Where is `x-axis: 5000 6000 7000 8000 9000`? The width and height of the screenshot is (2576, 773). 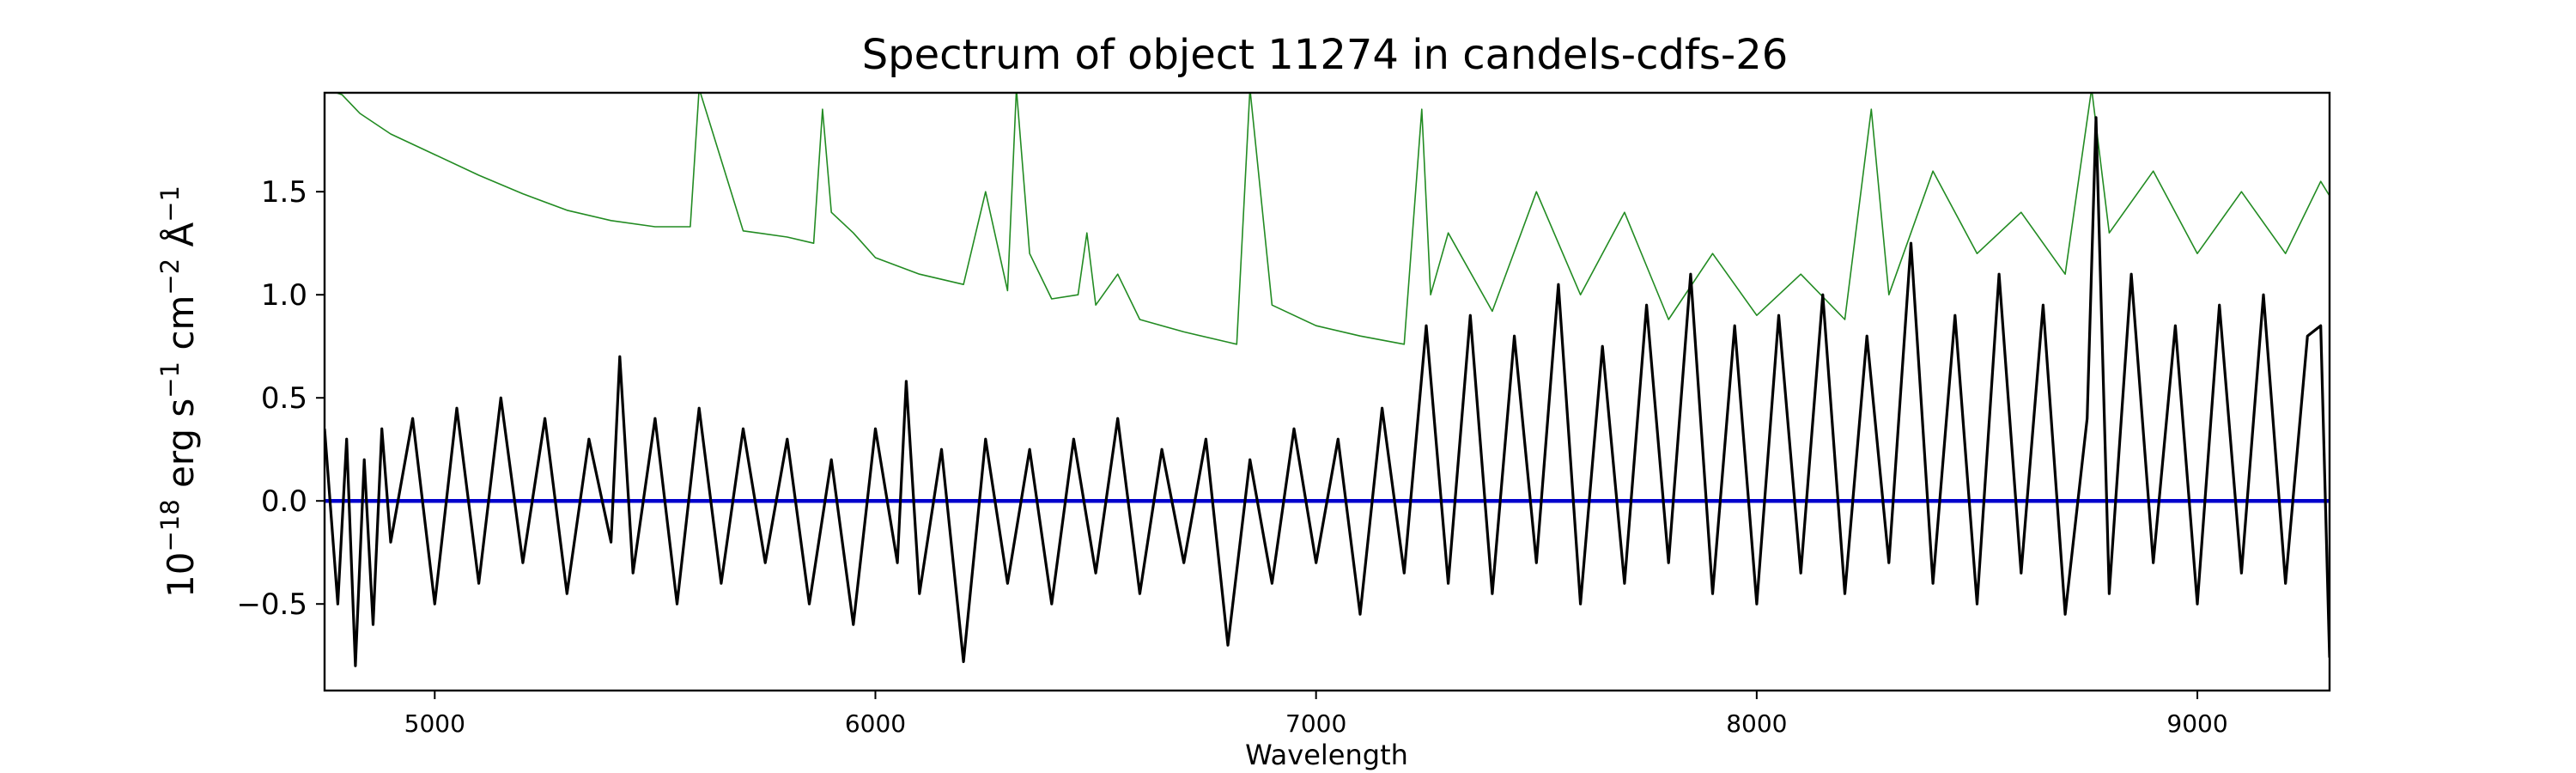 x-axis: 5000 6000 7000 8000 9000 is located at coordinates (1316, 714).